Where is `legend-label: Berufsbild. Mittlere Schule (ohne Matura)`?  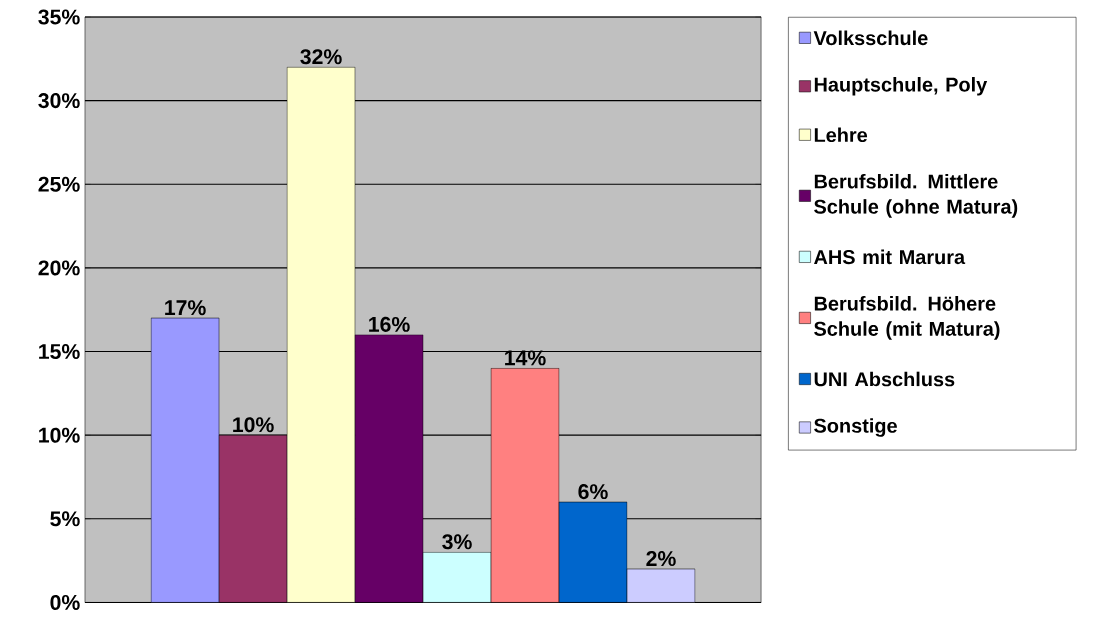 legend-label: Berufsbild. Mittlere Schule (ohne Matura) is located at coordinates (916, 196).